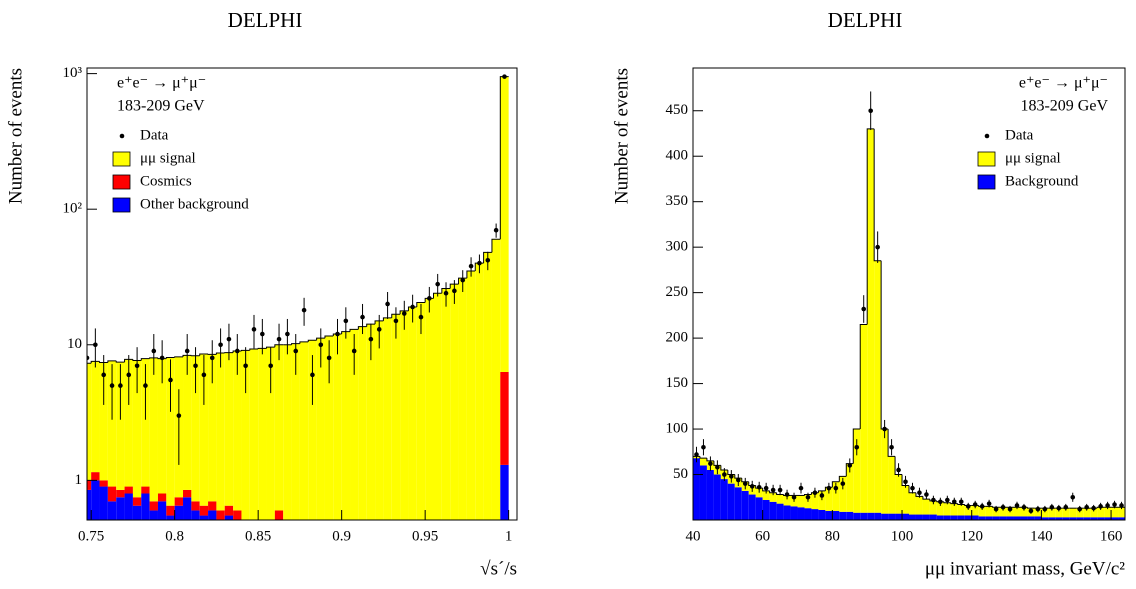 This screenshot has height=589, width=1136. What do you see at coordinates (677, 110) in the screenshot?
I see `y-tick-label: 450` at bounding box center [677, 110].